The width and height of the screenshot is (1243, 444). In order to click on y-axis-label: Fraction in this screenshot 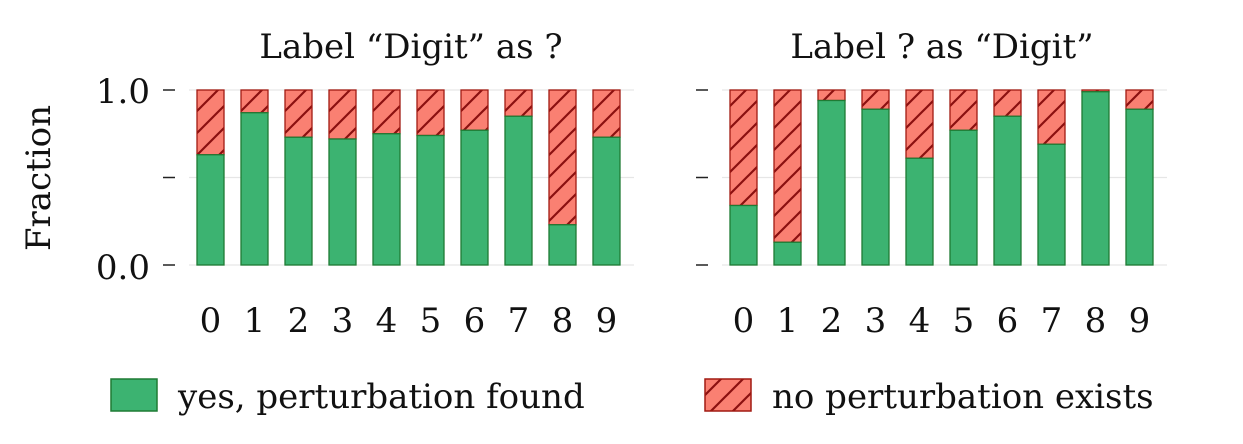, I will do `click(39, 178)`.